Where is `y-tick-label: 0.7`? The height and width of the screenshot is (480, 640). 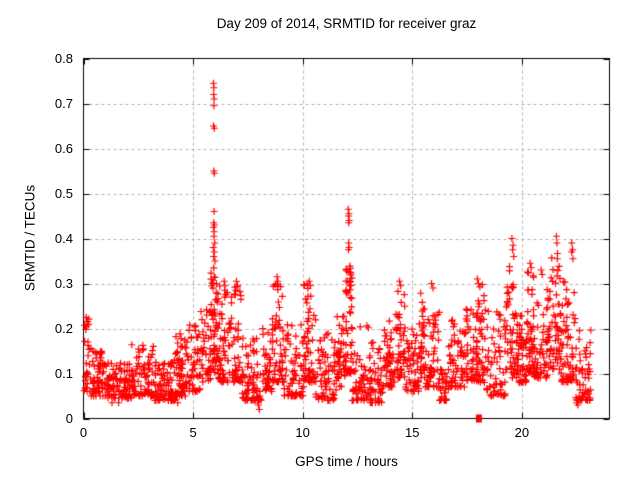 y-tick-label: 0.7 is located at coordinates (63, 103).